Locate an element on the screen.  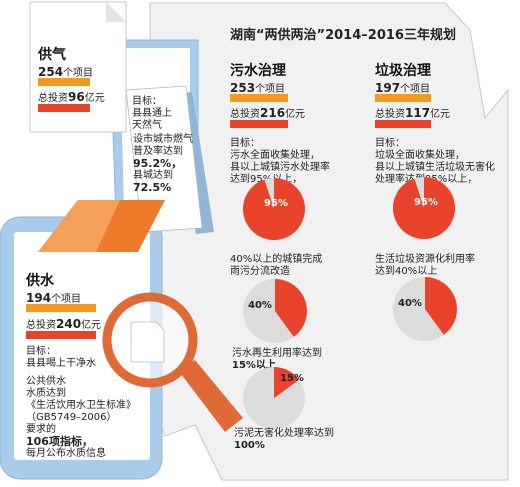
gas-projects: 254个项目 is located at coordinates (66, 72).